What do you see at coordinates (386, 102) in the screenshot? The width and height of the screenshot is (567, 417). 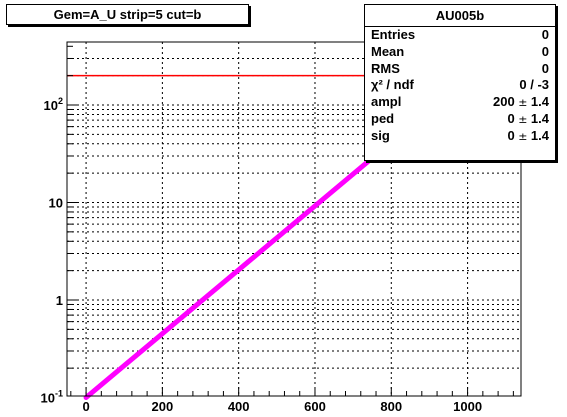 I see `stats-label: ampl` at bounding box center [386, 102].